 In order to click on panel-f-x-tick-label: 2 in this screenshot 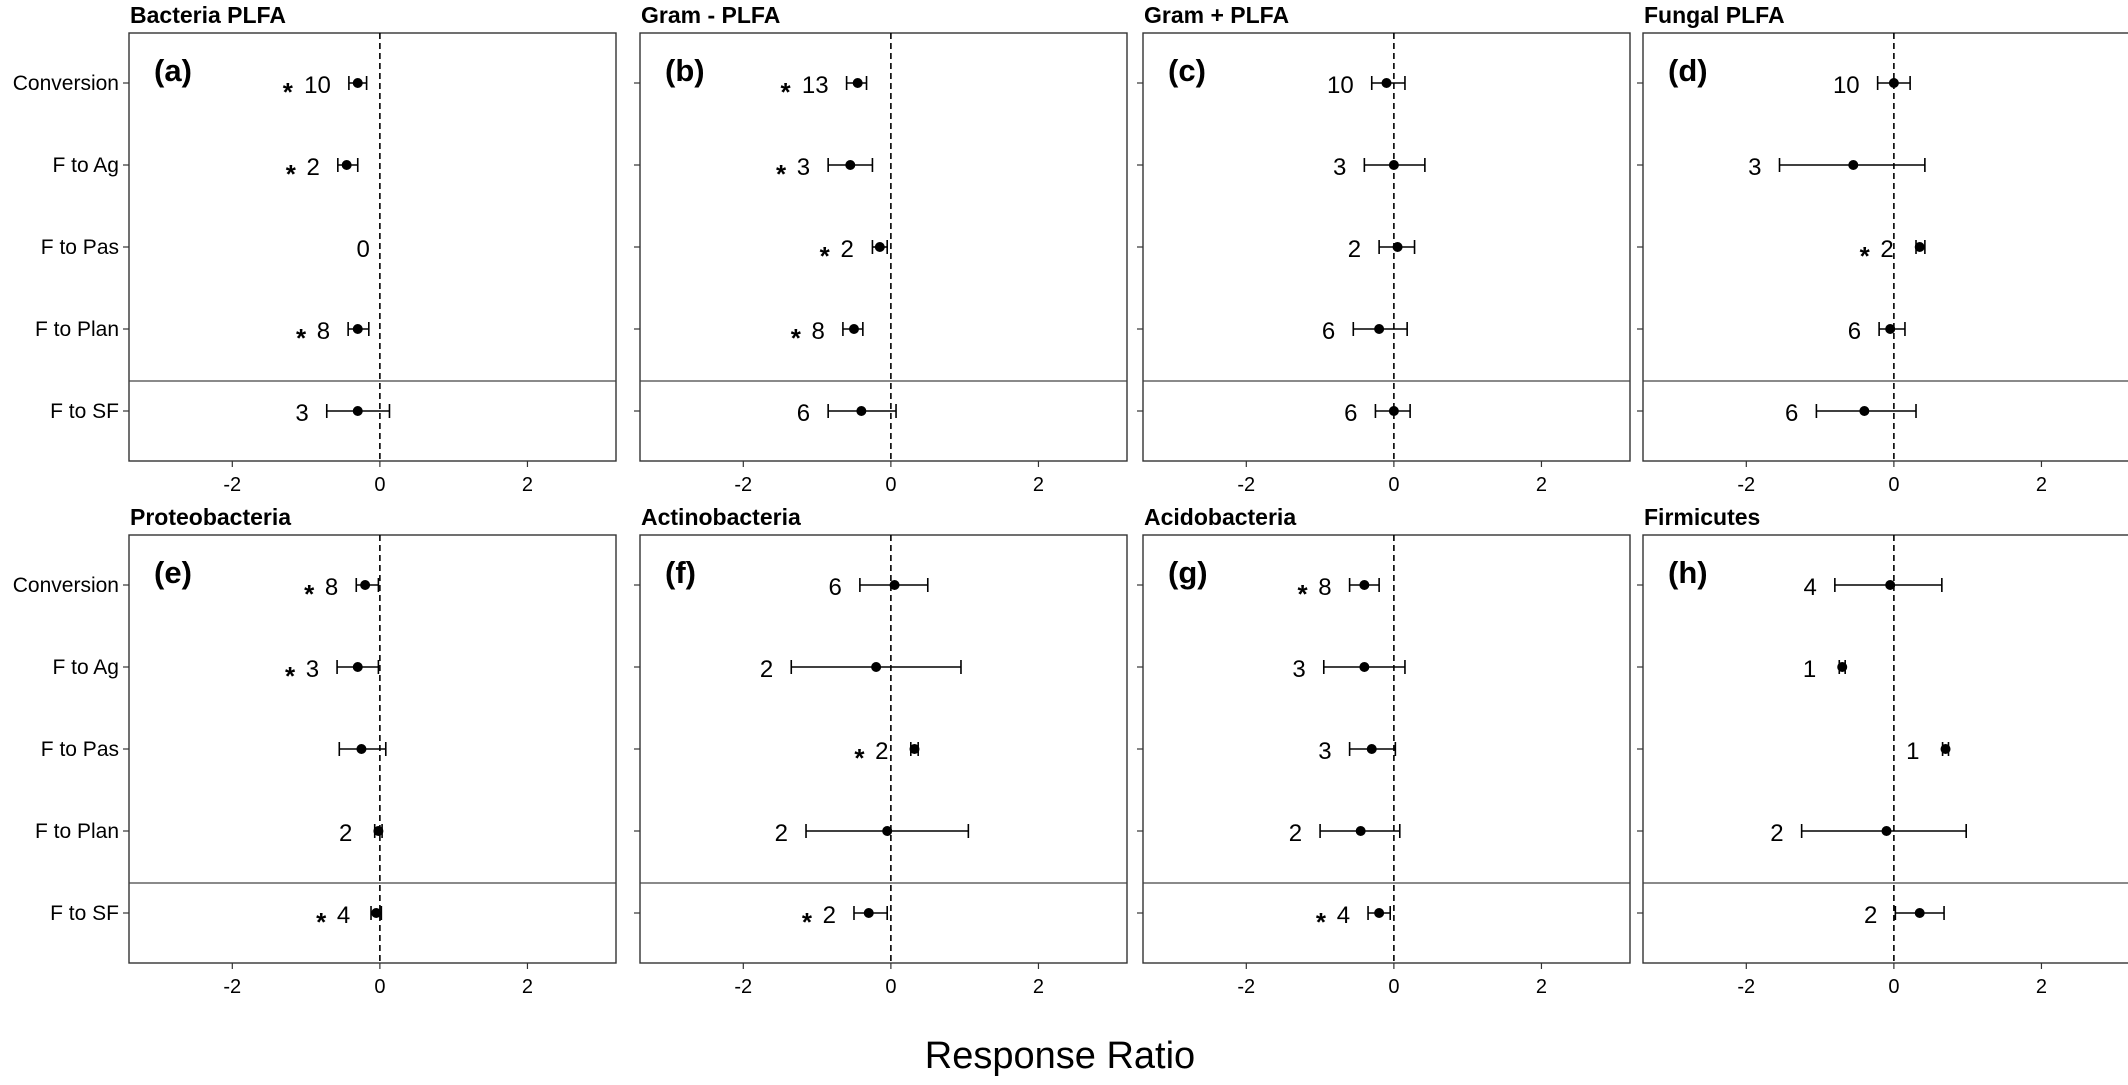, I will do `click(1038, 987)`.